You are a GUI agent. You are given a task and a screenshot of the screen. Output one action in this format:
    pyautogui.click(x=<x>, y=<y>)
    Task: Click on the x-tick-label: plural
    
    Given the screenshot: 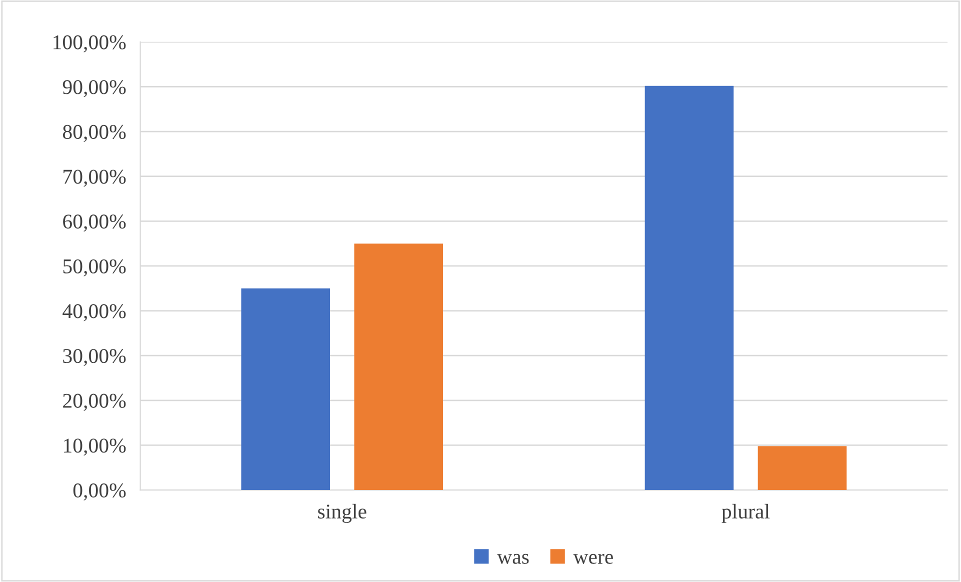 What is the action you would take?
    pyautogui.click(x=746, y=513)
    